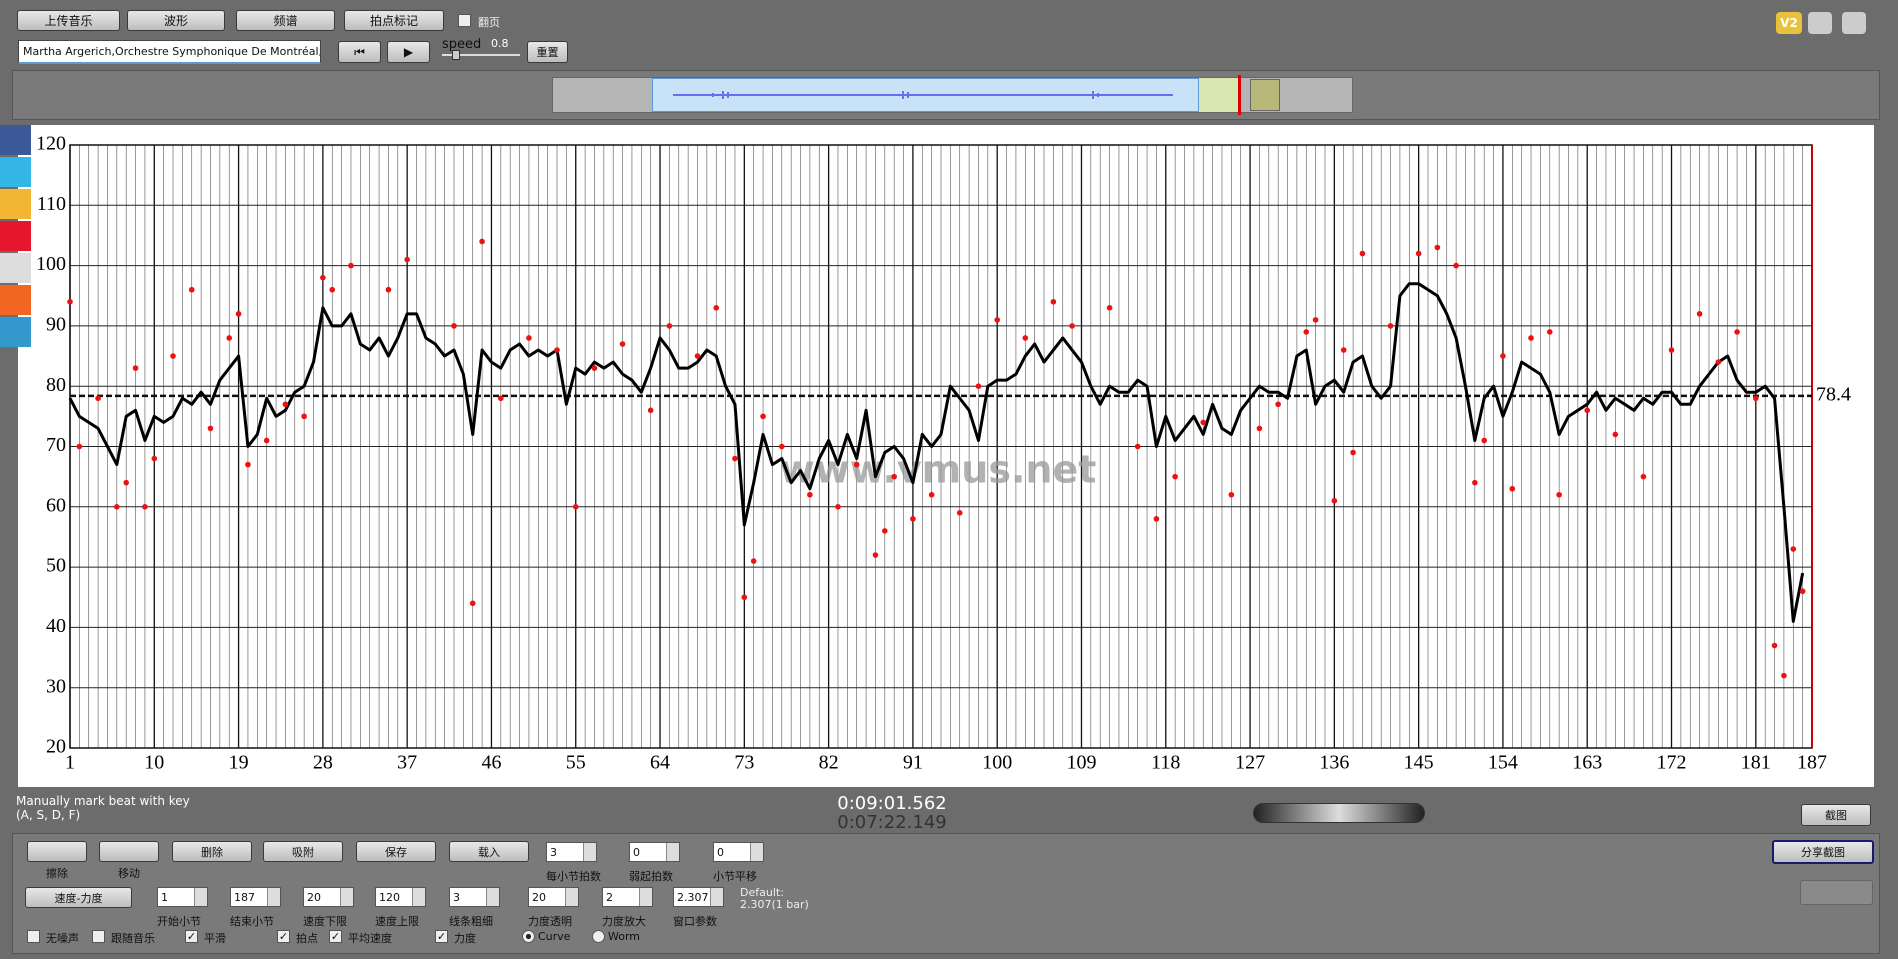 The height and width of the screenshot is (959, 1898). I want to click on reset-button: 重置, so click(547, 52).